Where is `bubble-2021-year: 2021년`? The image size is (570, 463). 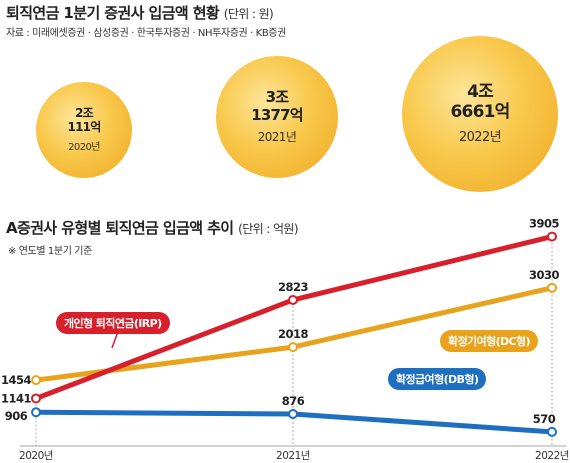
bubble-2021-year: 2021년 is located at coordinates (277, 136).